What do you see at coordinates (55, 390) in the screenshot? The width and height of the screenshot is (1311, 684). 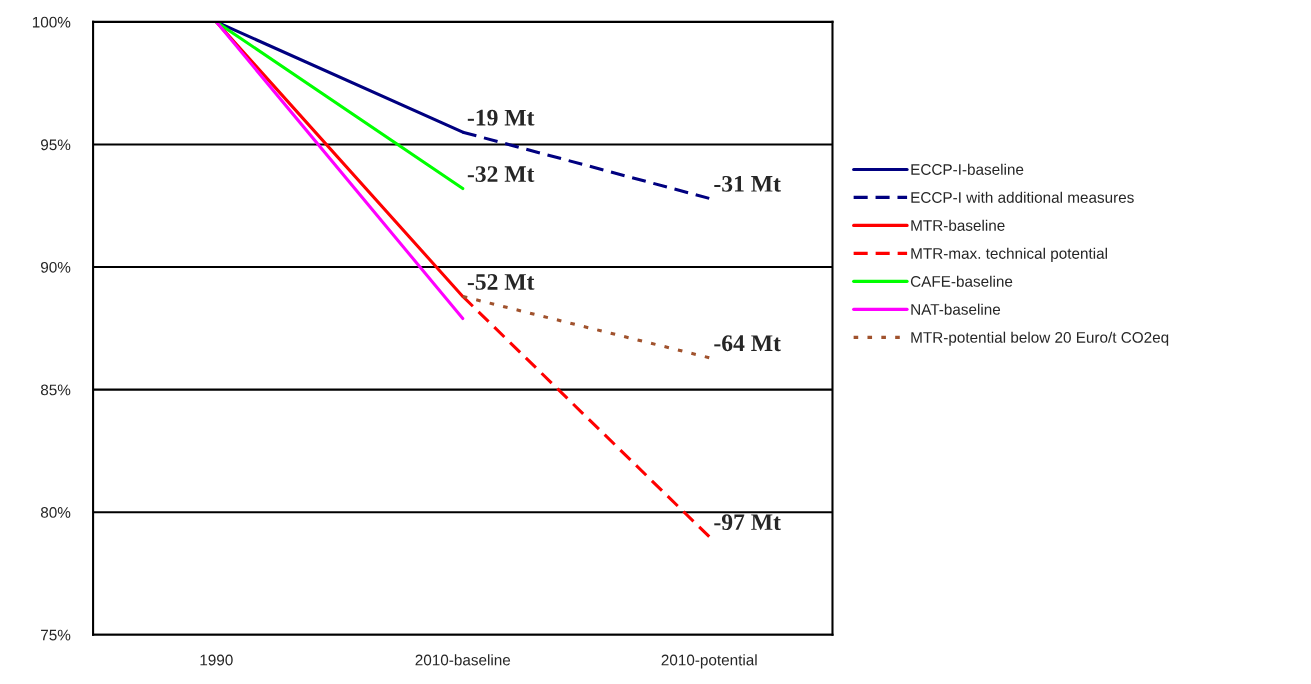 I see `y-tick-label: 85%` at bounding box center [55, 390].